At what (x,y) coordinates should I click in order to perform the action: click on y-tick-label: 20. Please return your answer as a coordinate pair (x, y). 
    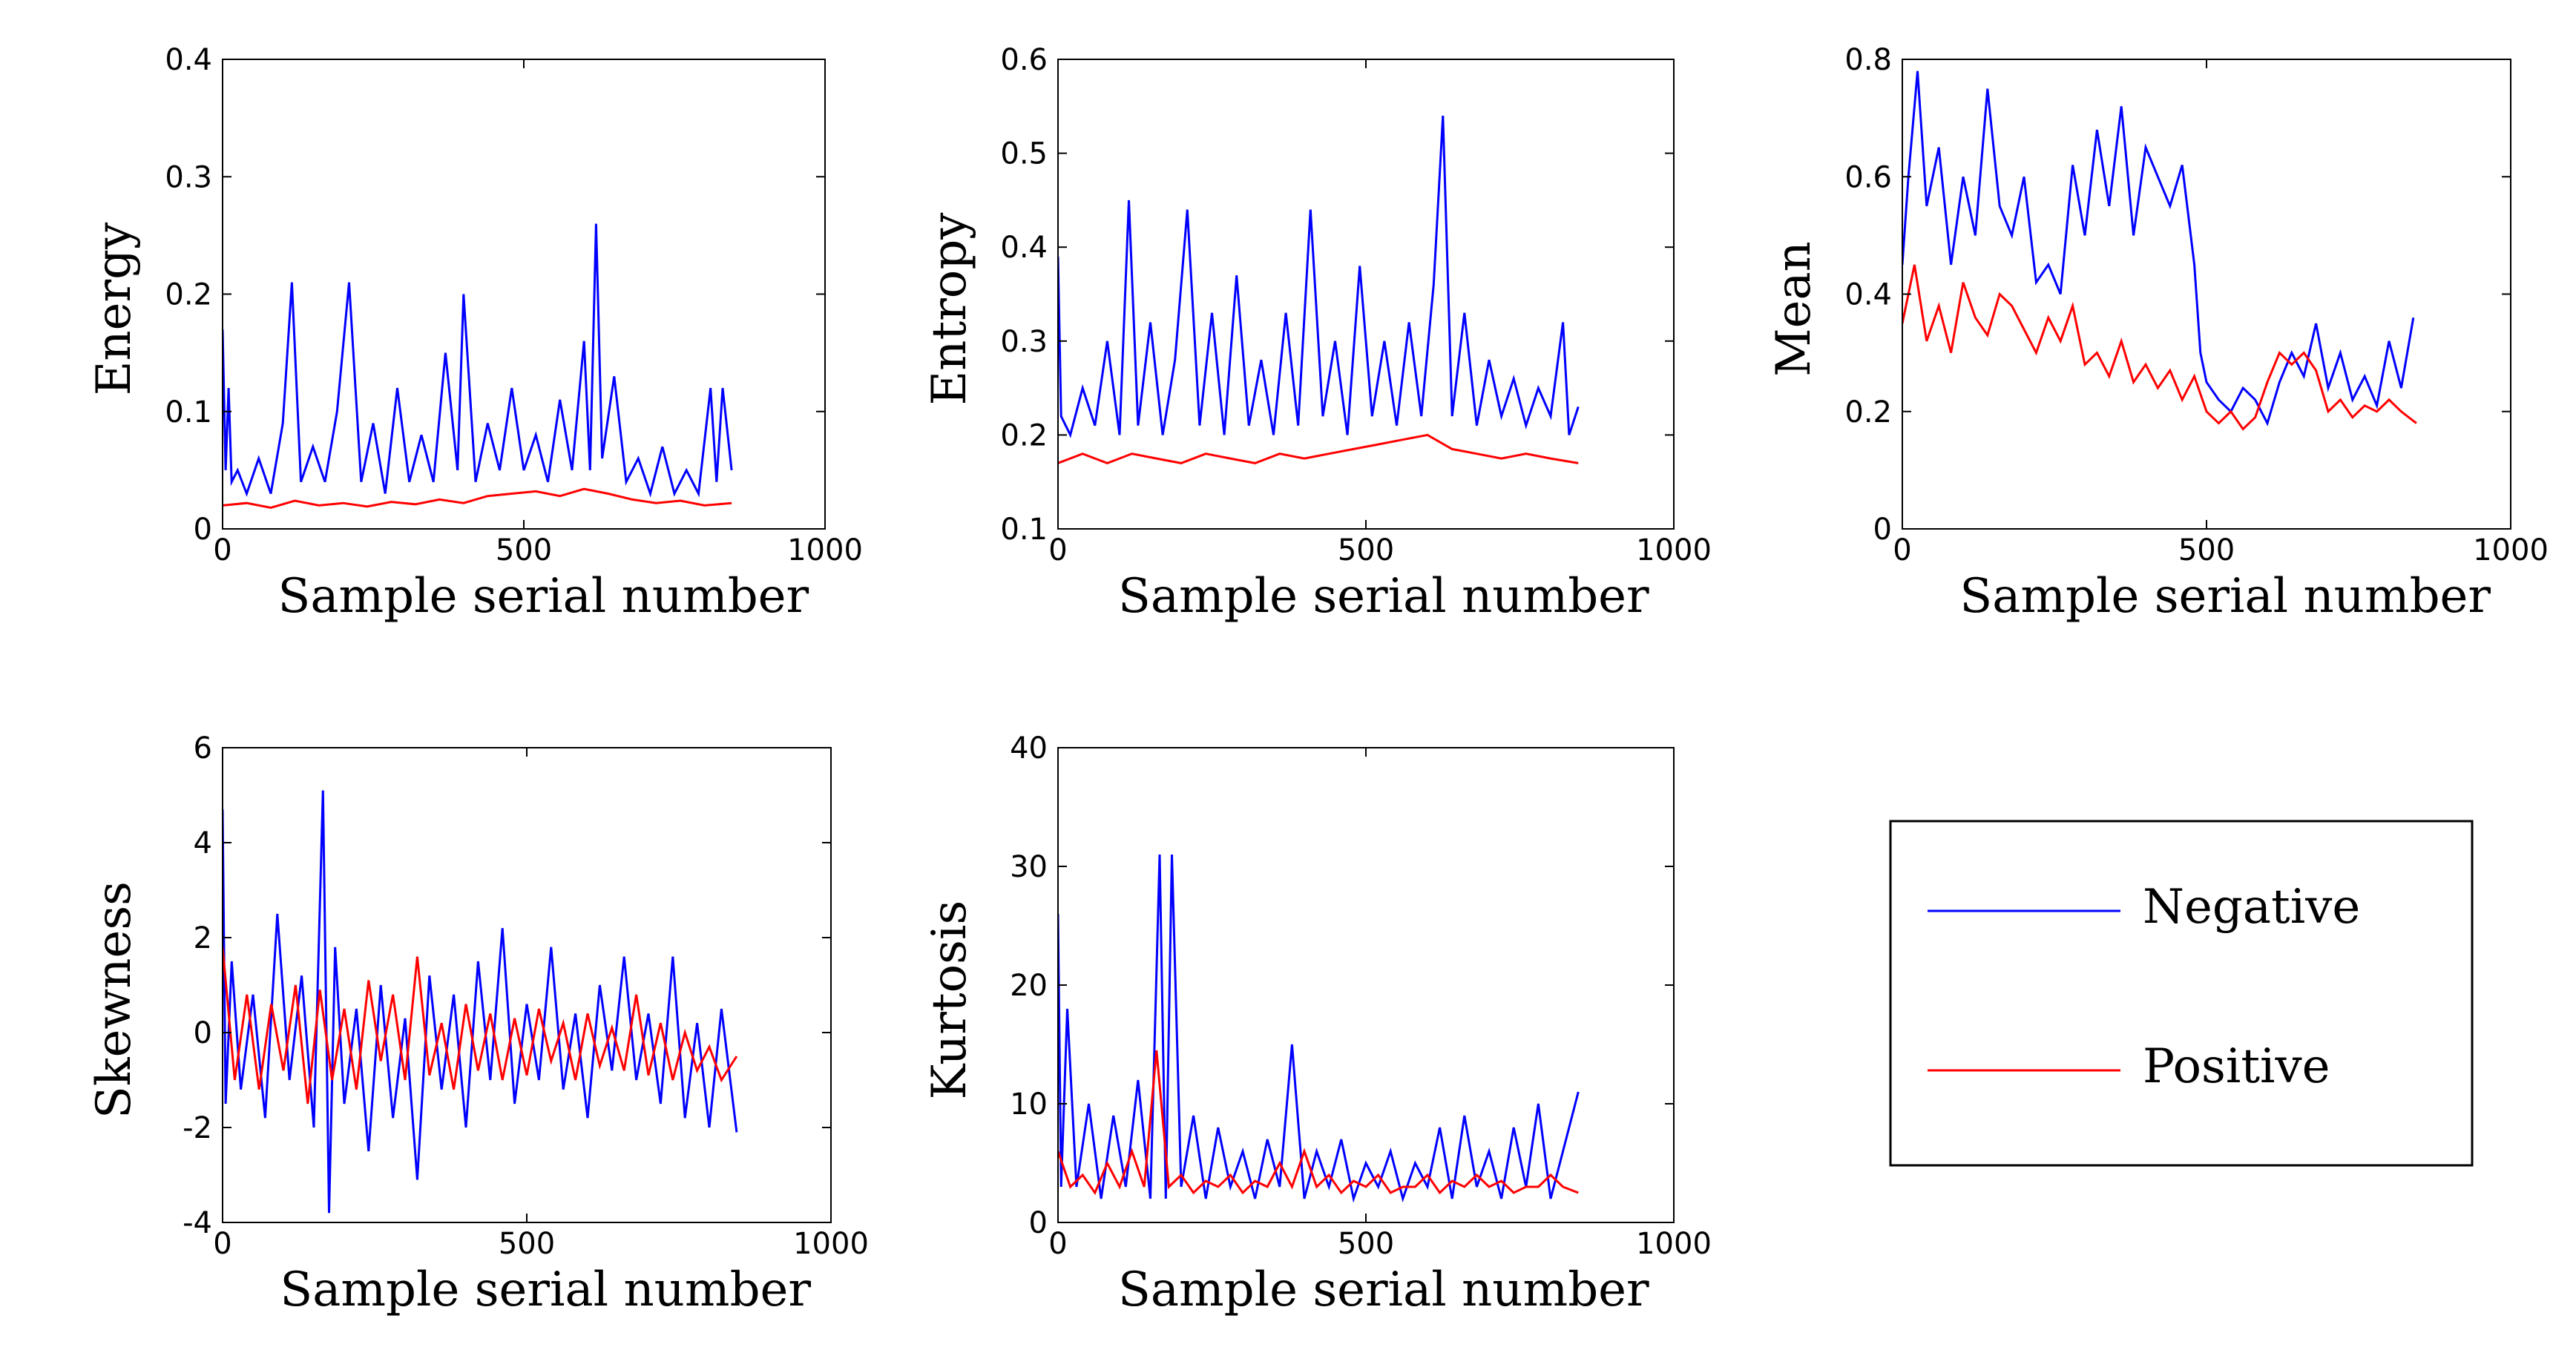
    Looking at the image, I should click on (1029, 986).